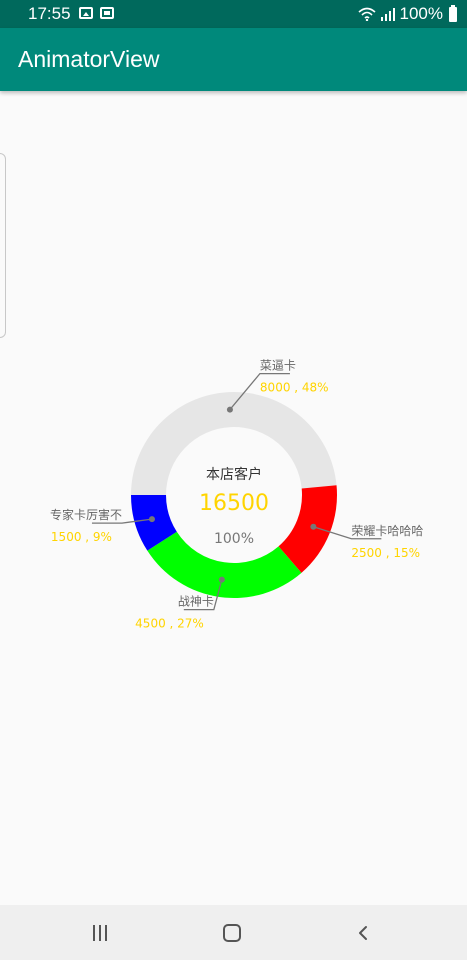 Image resolution: width=467 pixels, height=960 pixels. What do you see at coordinates (81, 537) in the screenshot?
I see `segment-value-label-3: 1500 , 9%` at bounding box center [81, 537].